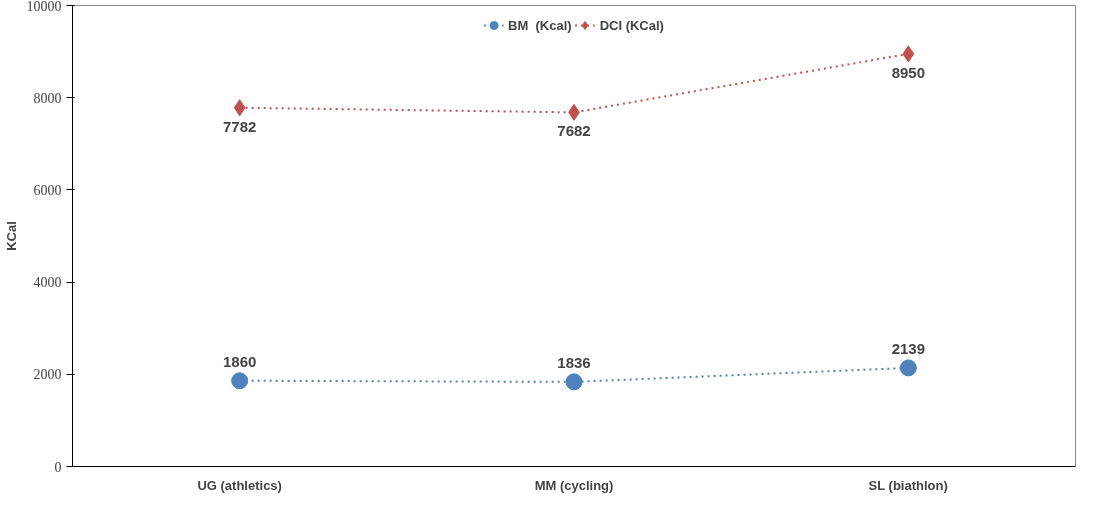 The height and width of the screenshot is (508, 1100). Describe the element at coordinates (239, 485) in the screenshot. I see `x-tick-label: UG (athletics)` at that location.